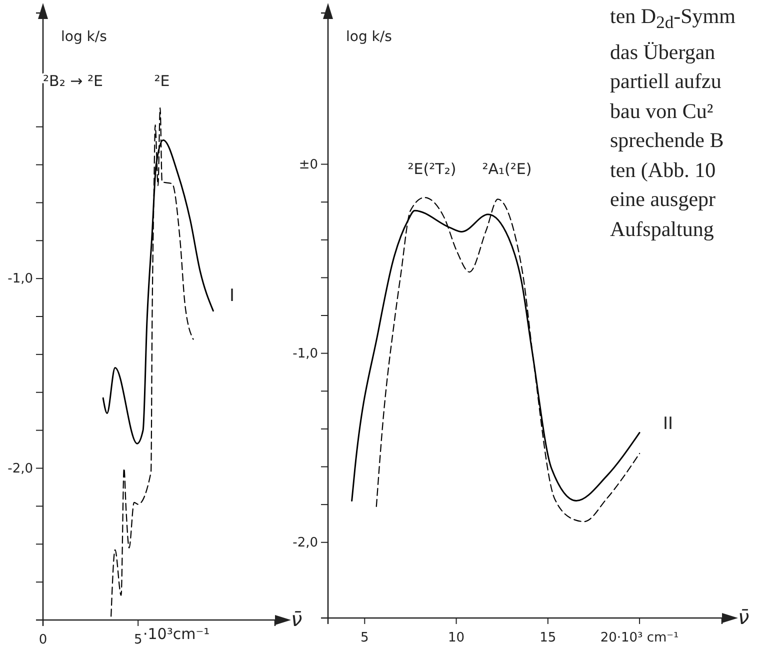  I want to click on annotation: partiell aufzu, so click(666, 82).